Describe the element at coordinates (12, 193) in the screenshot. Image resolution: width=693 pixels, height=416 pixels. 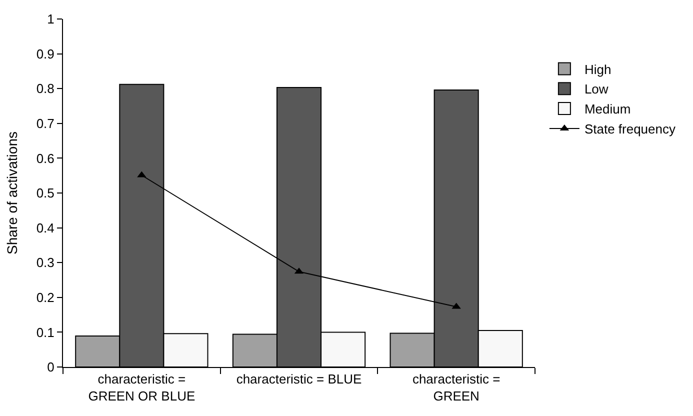
I see `y-axis-title: Share of activations` at that location.